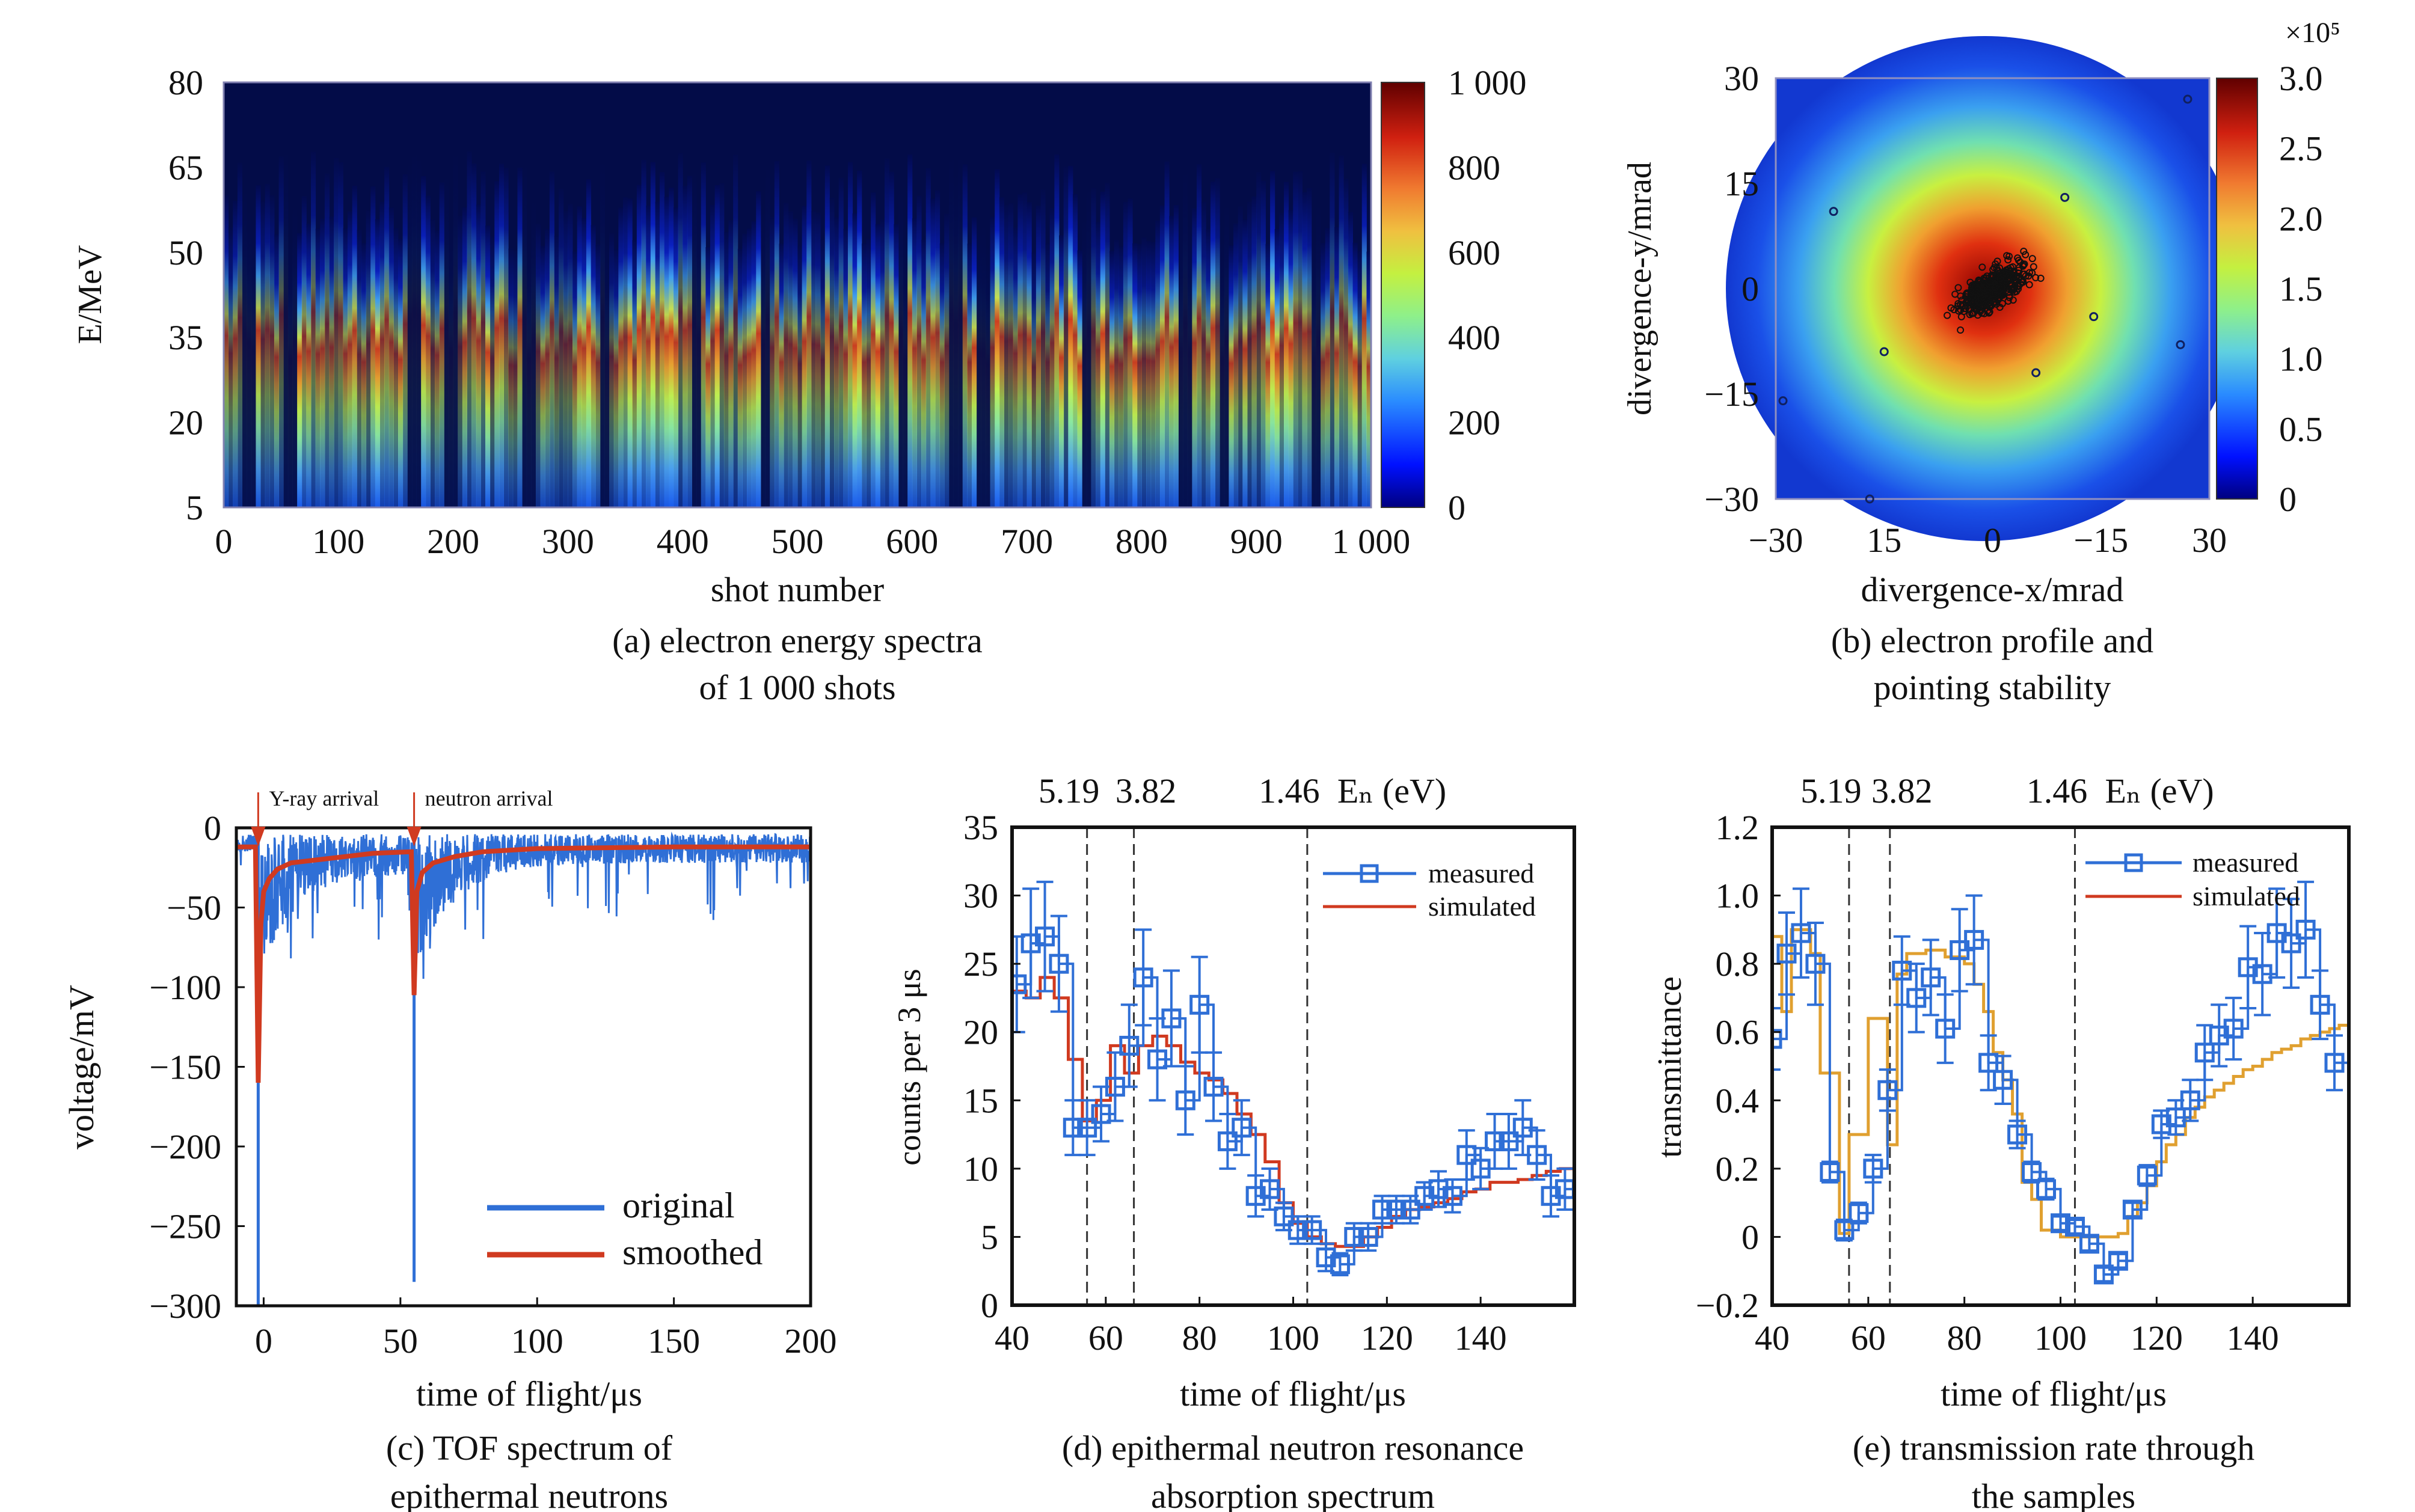  What do you see at coordinates (1738, 964) in the screenshot?
I see `y-tick-label: 0.8` at bounding box center [1738, 964].